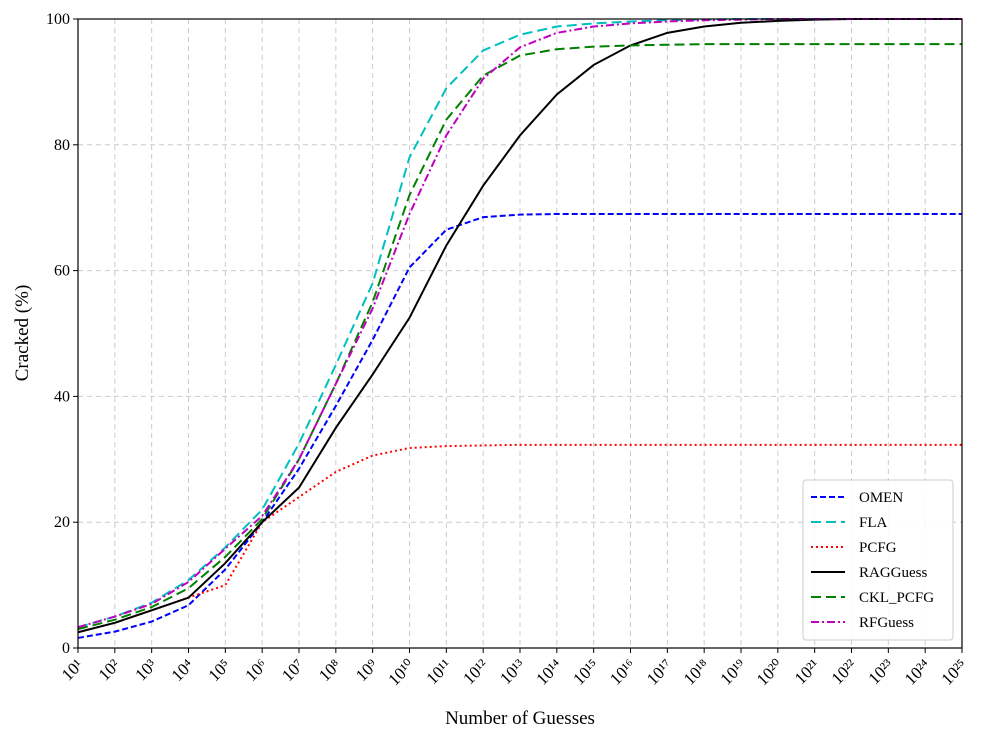  What do you see at coordinates (220, 670) in the screenshot?
I see `x-tick-label: 10⁵` at bounding box center [220, 670].